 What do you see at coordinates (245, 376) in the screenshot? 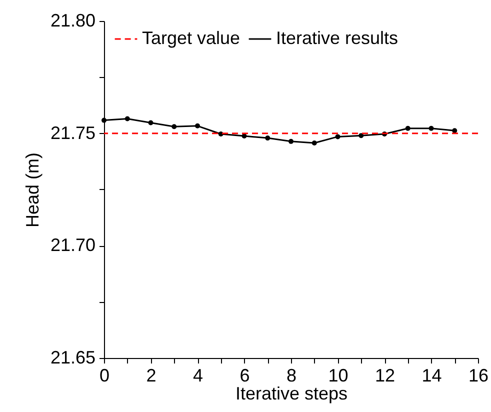
I see `x-tick-label: 6` at bounding box center [245, 376].